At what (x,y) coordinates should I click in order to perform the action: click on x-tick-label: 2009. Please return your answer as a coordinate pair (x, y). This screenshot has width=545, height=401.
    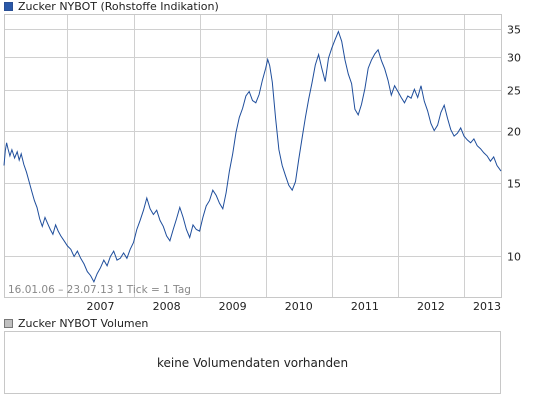
    Looking at the image, I should click on (233, 306).